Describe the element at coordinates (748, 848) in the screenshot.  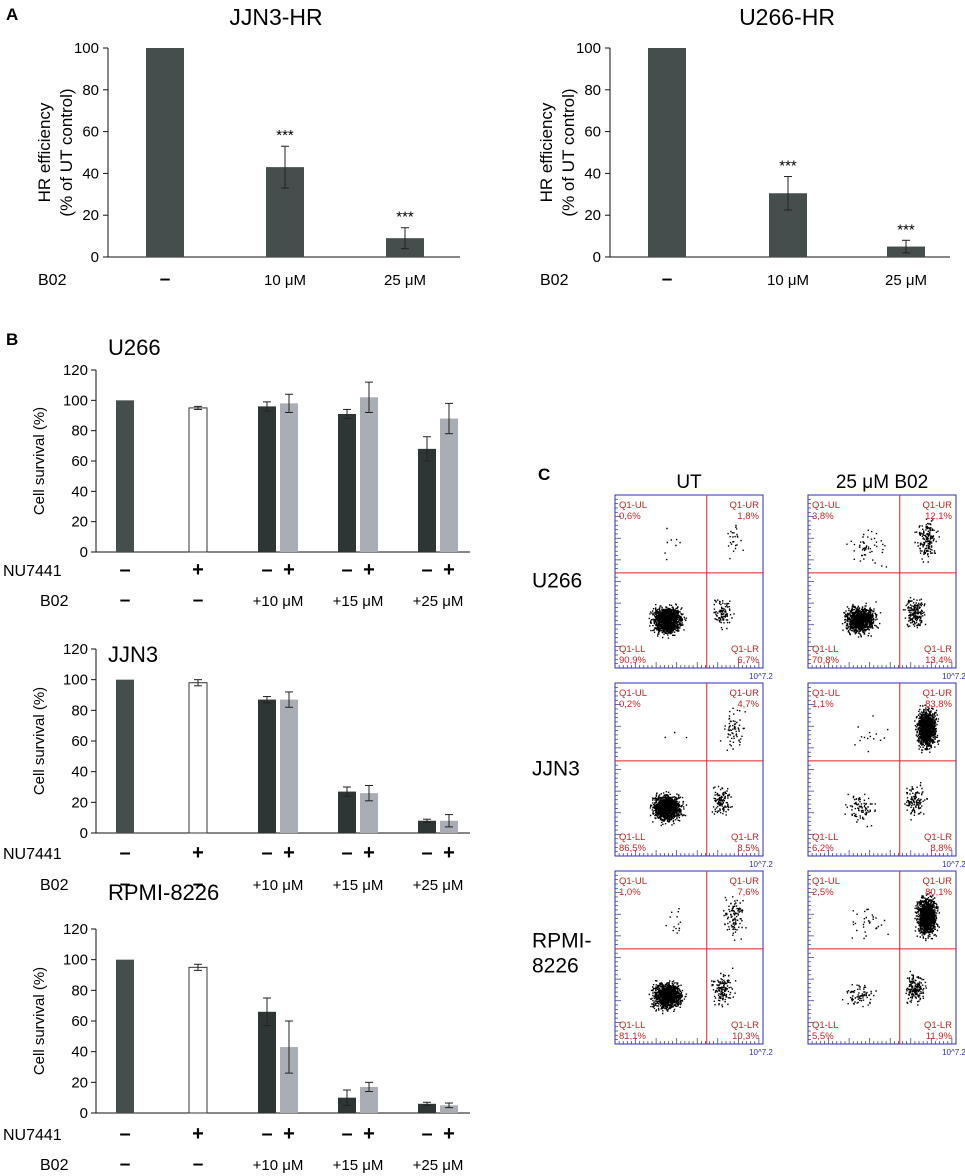
I see `quadrant-percent: 8,5%` at that location.